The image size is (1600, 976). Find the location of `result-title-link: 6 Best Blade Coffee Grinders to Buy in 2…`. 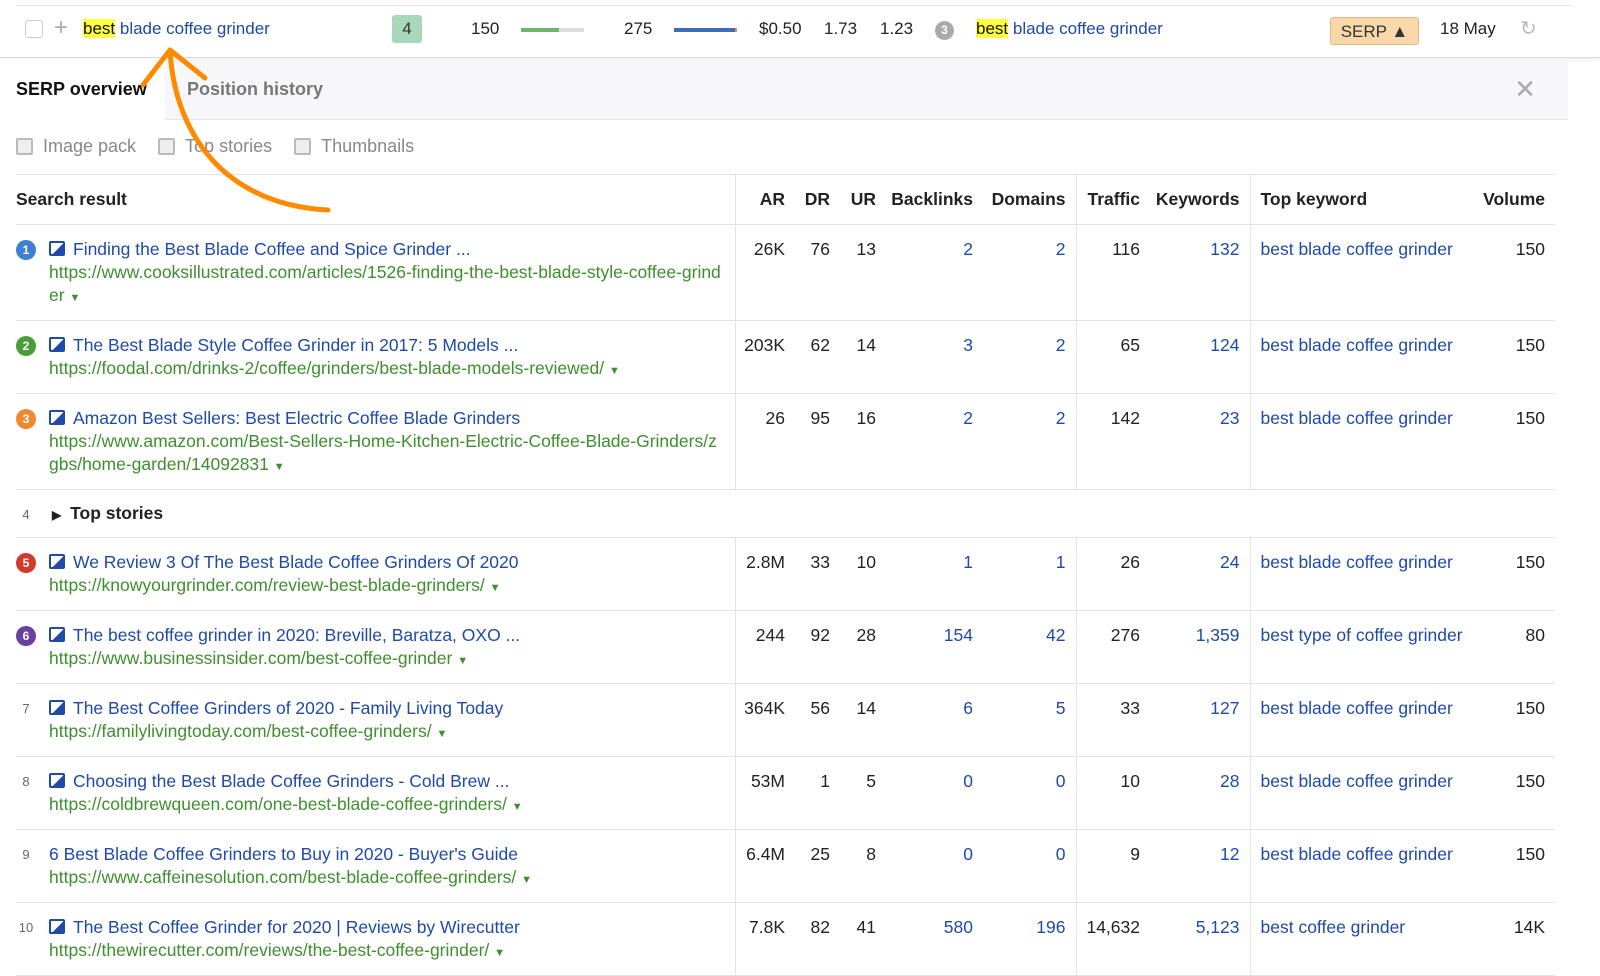

result-title-link: 6 Best Blade Coffee Grinders to Buy in 2… is located at coordinates (283, 854).